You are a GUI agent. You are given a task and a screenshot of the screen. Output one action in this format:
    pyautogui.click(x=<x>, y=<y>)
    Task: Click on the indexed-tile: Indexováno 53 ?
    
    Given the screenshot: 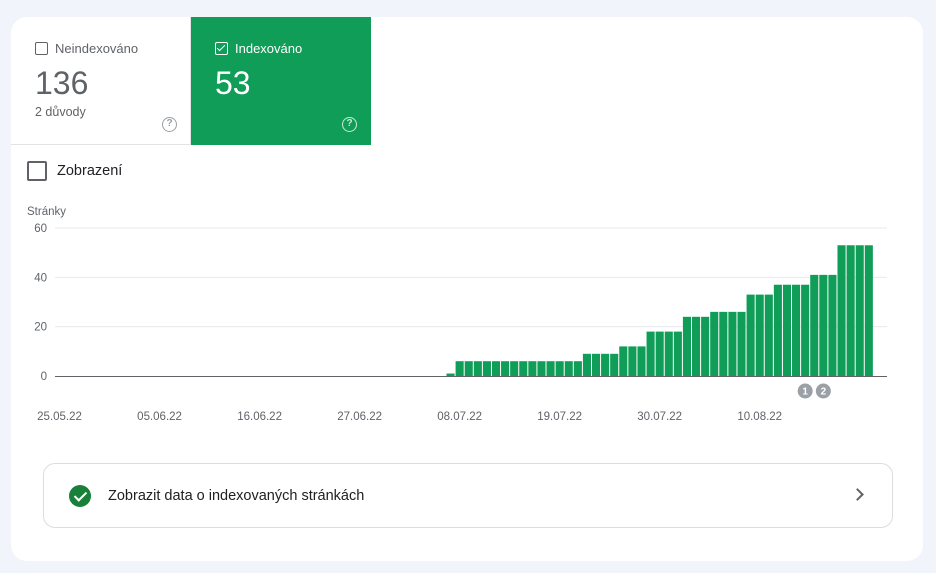 What is the action you would take?
    pyautogui.click(x=281, y=81)
    